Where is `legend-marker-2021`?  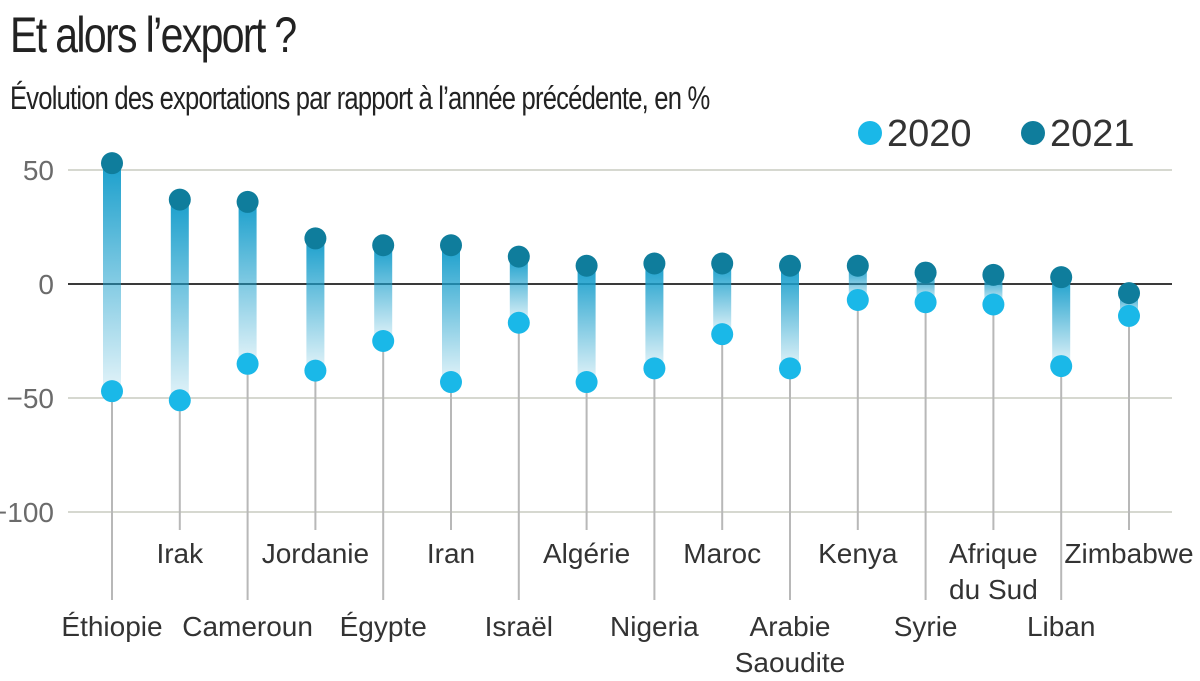
legend-marker-2021 is located at coordinates (1033, 133).